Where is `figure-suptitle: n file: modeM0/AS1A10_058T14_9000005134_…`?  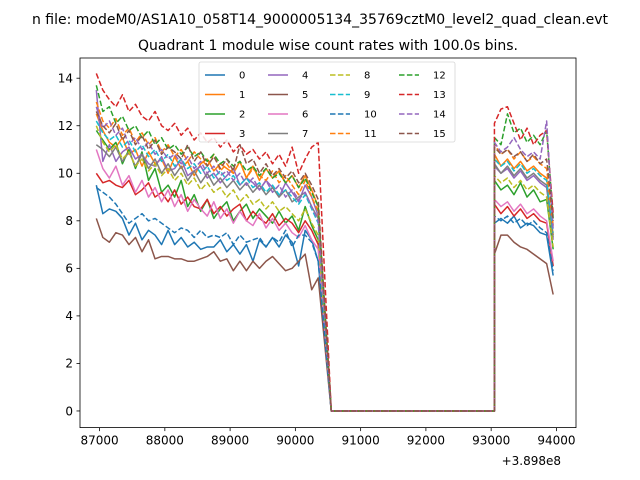
figure-suptitle: n file: modeM0/AS1A10_058T14_9000005134_… is located at coordinates (320, 20).